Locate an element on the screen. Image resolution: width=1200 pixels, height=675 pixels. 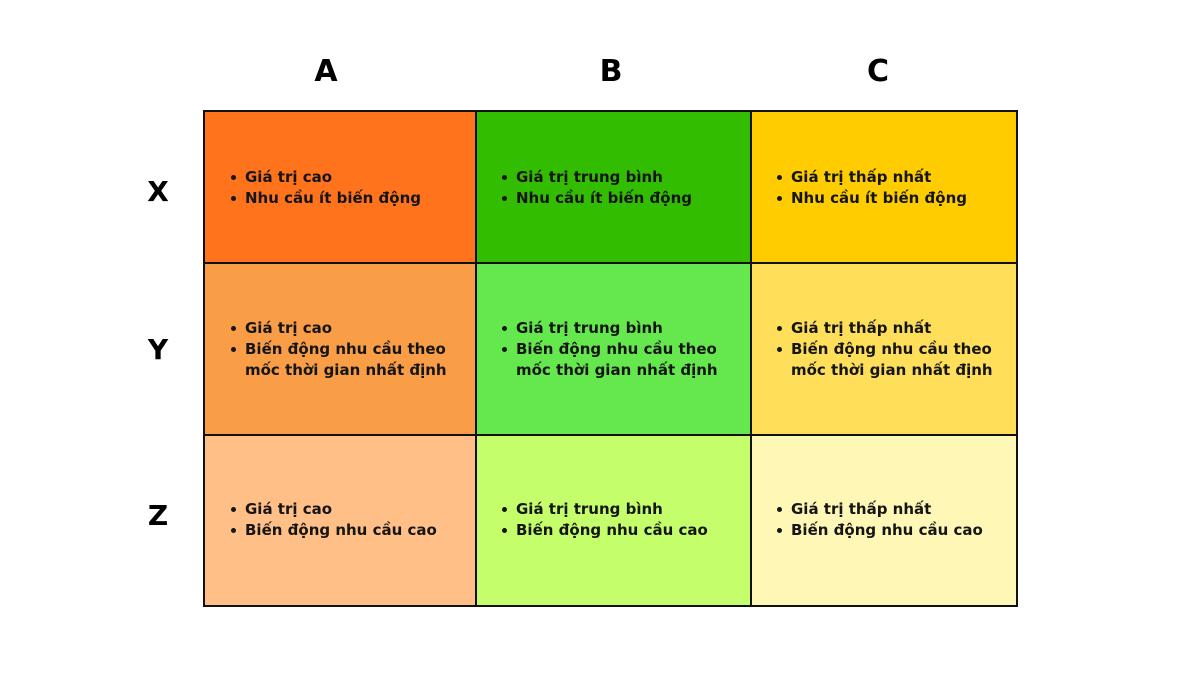
cell-bx: Giá trị trung bình Nhu cầu ít biến động is located at coordinates (613, 187).